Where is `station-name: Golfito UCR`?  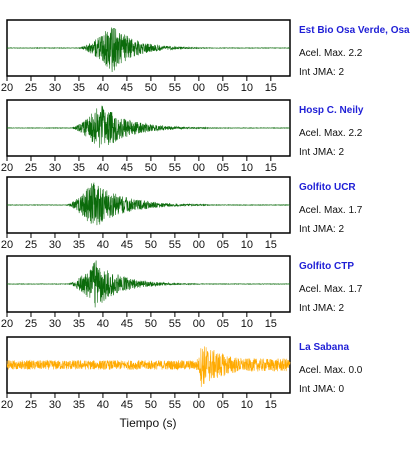 station-name: Golfito UCR is located at coordinates (327, 187).